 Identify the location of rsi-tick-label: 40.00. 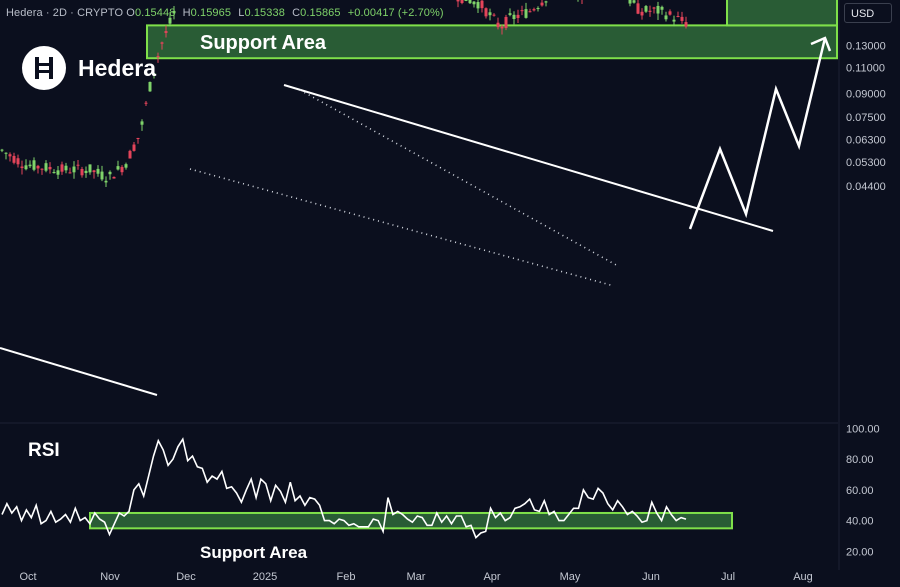
(860, 522).